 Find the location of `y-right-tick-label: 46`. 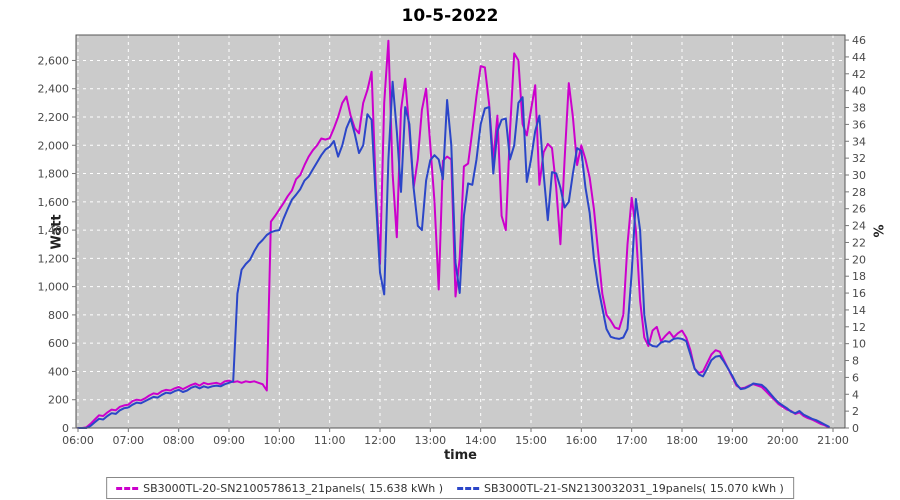

y-right-tick-label: 46 is located at coordinates (859, 40).